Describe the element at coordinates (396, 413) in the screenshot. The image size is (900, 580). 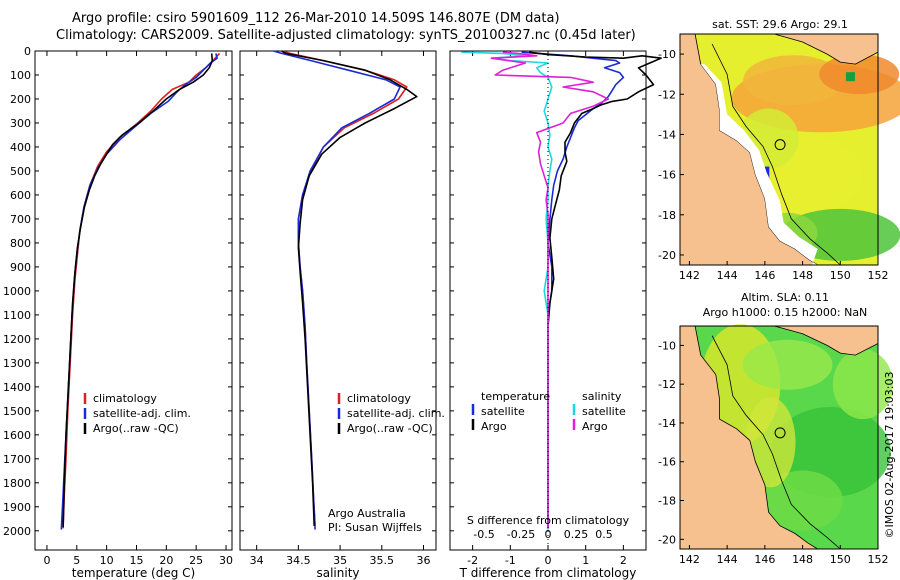
I see `salinity-legend-label: satellite-adj. clim.` at that location.